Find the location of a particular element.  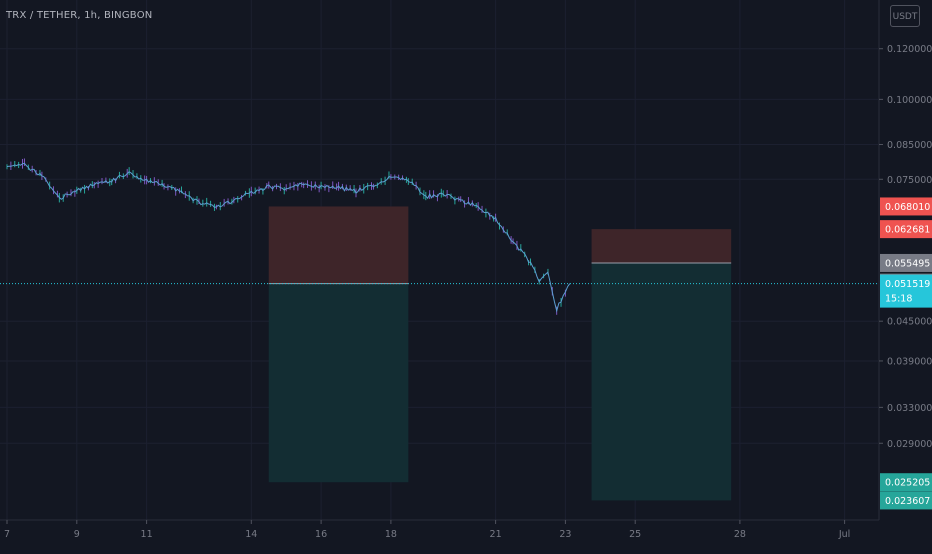

time-tick-label: 14 is located at coordinates (251, 534).